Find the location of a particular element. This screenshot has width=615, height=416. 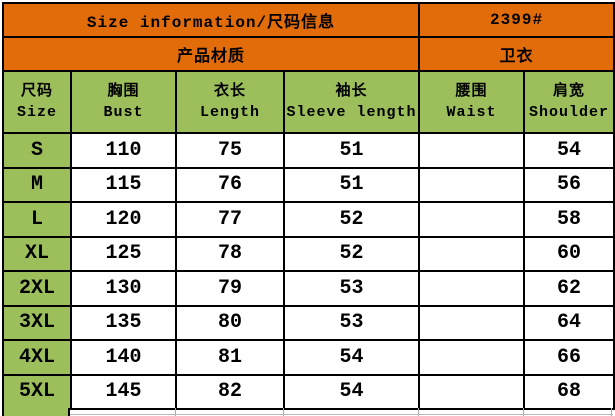

shoulder-value-cell: 68 is located at coordinates (569, 391).